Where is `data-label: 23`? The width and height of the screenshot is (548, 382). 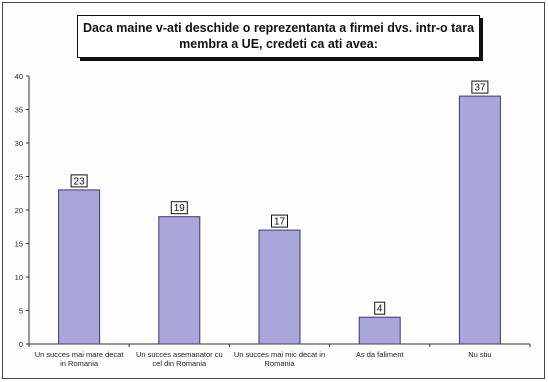 data-label: 23 is located at coordinates (80, 181).